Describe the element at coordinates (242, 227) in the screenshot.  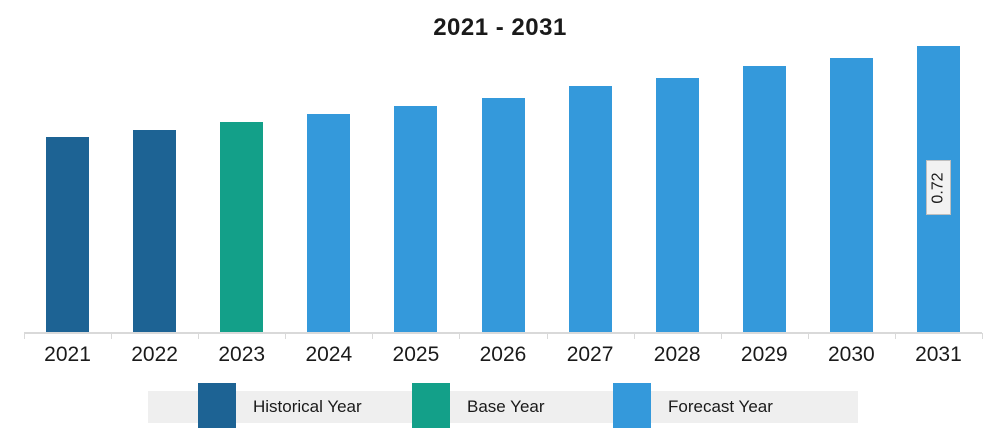
I see `bar-2023` at that location.